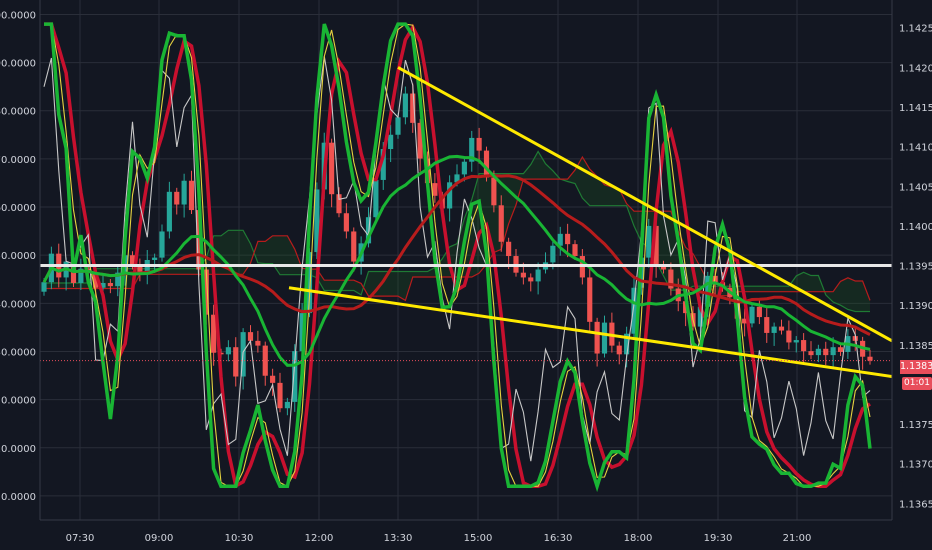  Describe the element at coordinates (915, 346) in the screenshot. I see `right-tick-label: 1.13850` at that location.